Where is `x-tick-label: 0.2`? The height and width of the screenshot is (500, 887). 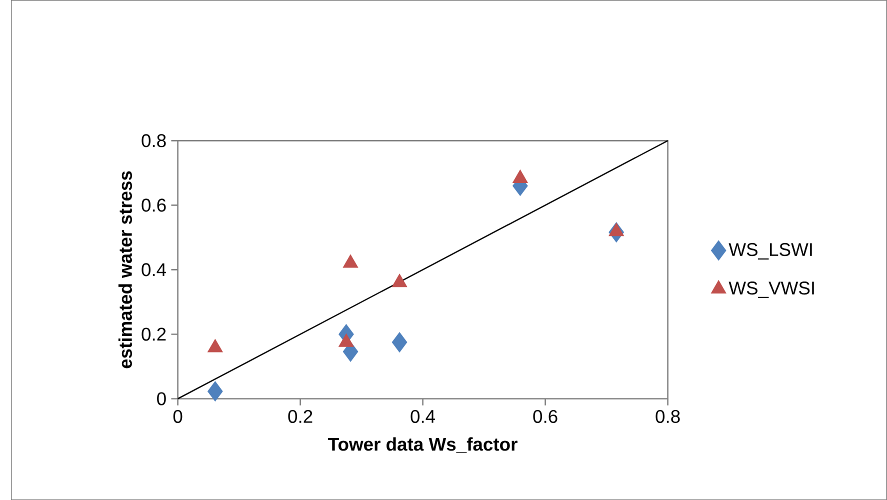
x-tick-label: 0.2 is located at coordinates (300, 416).